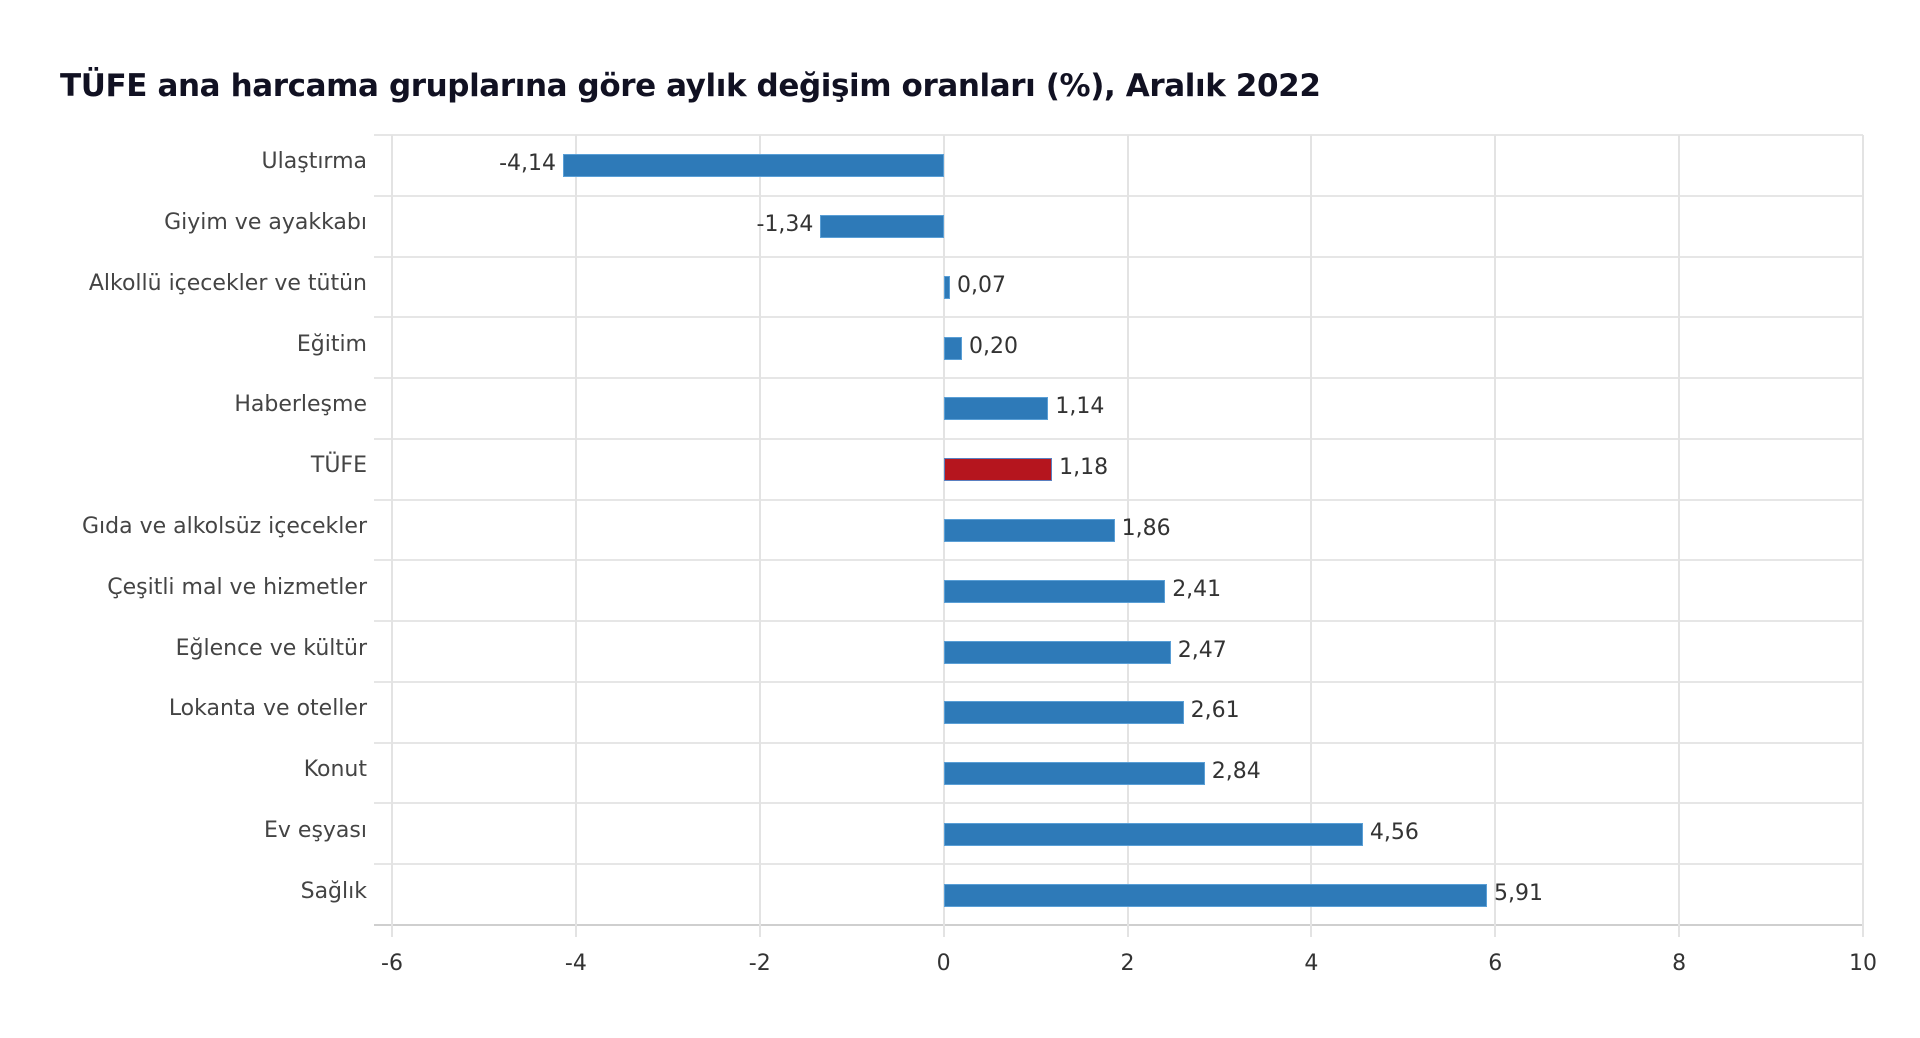 The height and width of the screenshot is (1038, 1920). Describe the element at coordinates (982, 285) in the screenshot. I see `value-label: 0,07` at that location.